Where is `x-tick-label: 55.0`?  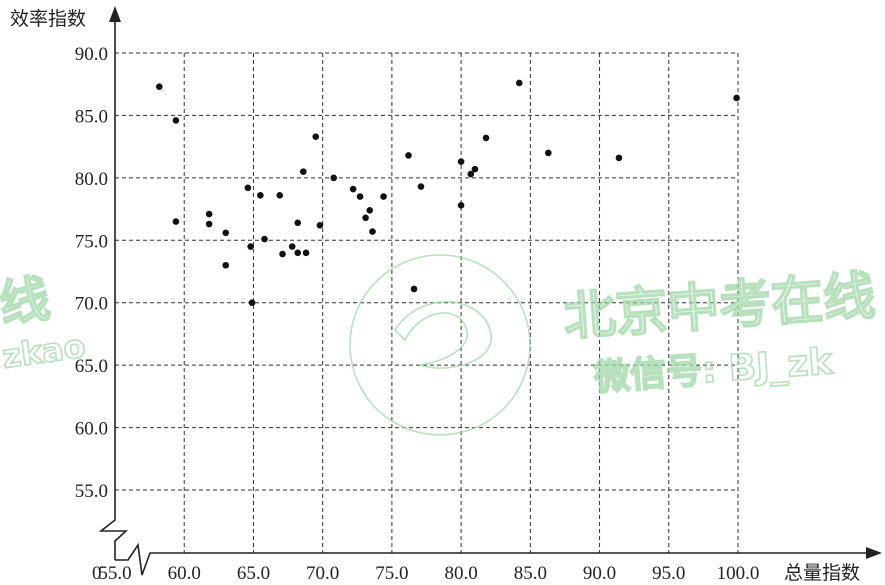 x-tick-label: 55.0 is located at coordinates (114, 573).